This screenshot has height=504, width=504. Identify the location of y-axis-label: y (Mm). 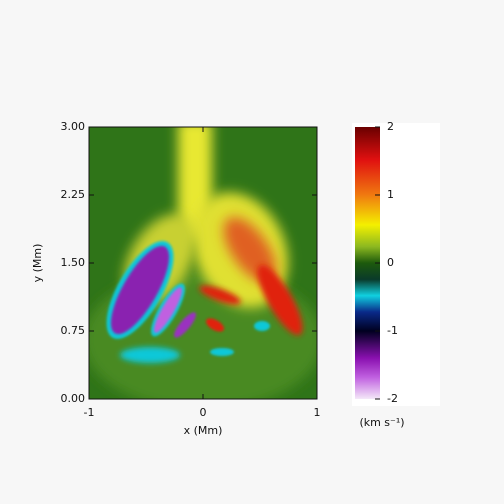
(37, 263).